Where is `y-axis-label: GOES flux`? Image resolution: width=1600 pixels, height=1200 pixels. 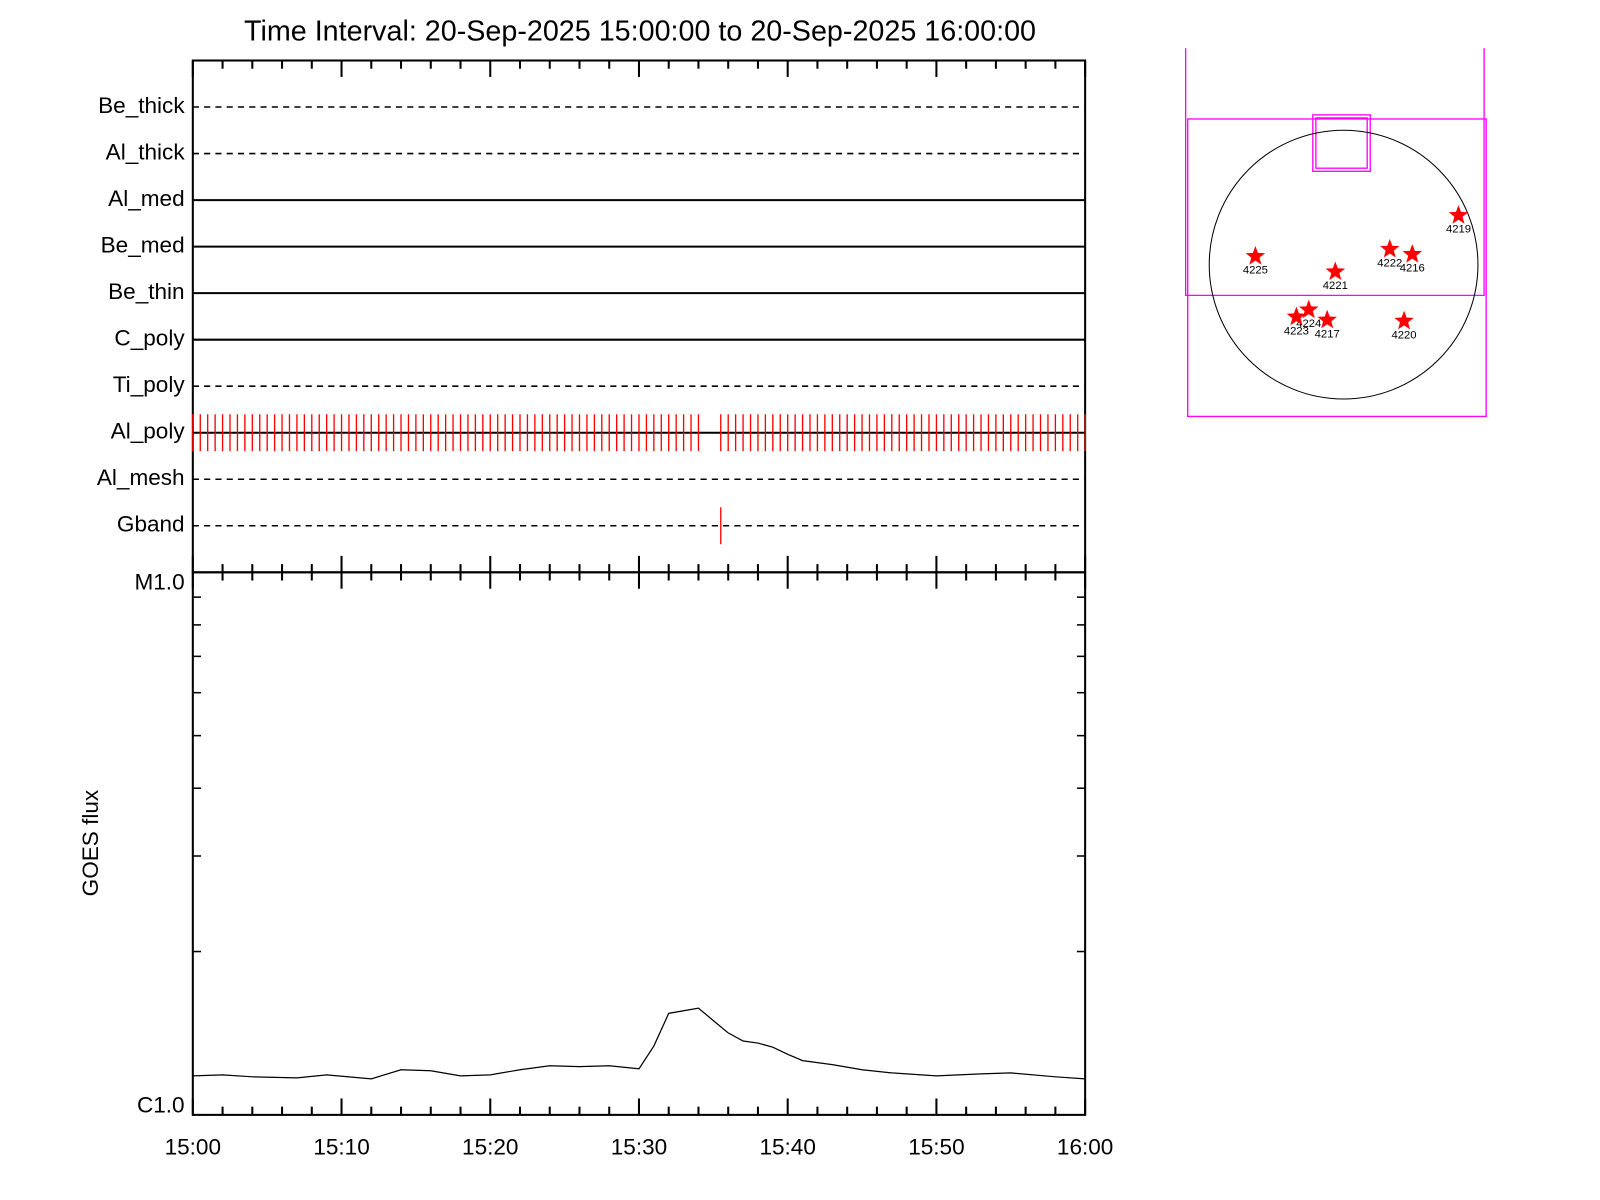
y-axis-label: GOES flux is located at coordinates (90, 842).